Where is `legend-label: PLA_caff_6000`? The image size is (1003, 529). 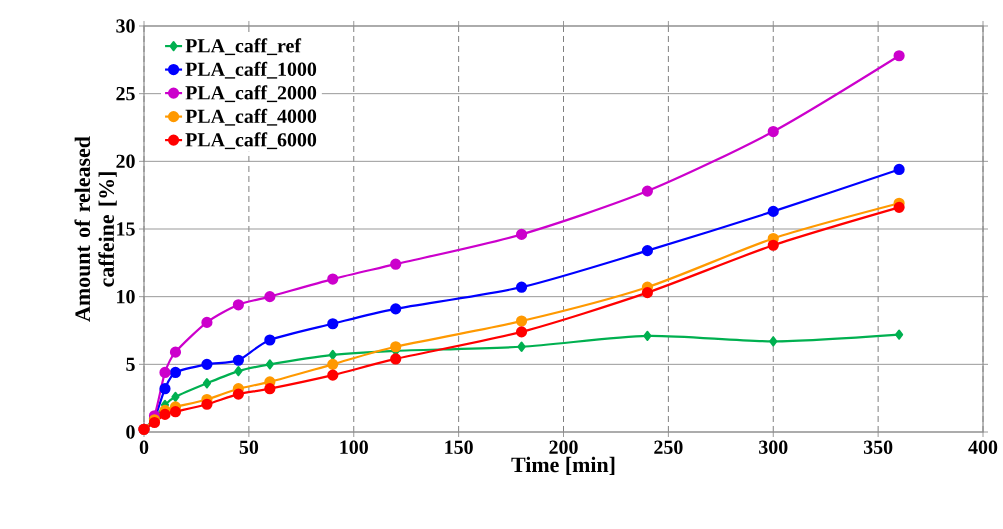 legend-label: PLA_caff_6000 is located at coordinates (251, 141).